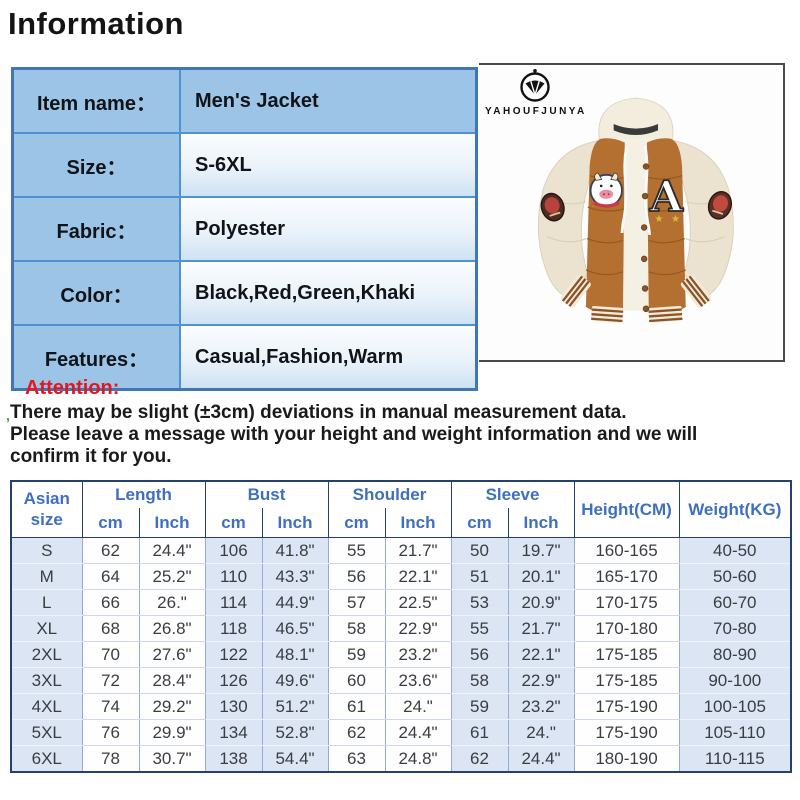 Image resolution: width=800 pixels, height=800 pixels. Describe the element at coordinates (541, 550) in the screenshot. I see `size-value-cell: 19.7"` at that location.